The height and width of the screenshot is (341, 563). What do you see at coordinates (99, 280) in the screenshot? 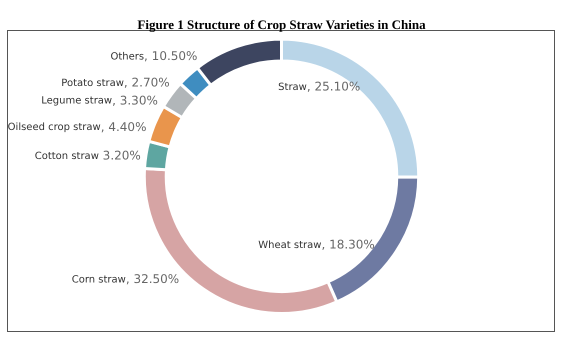
I see `slice-label: Corn straw` at bounding box center [99, 280].